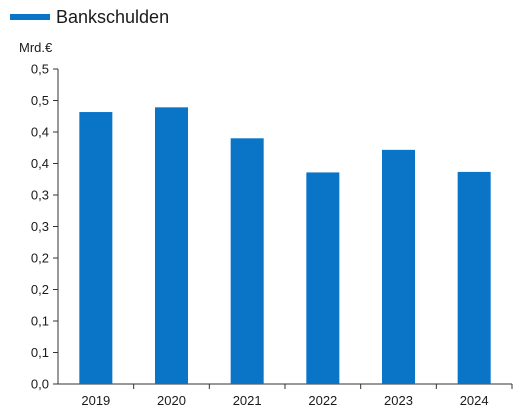  Describe the element at coordinates (247, 261) in the screenshot. I see `bar-2021` at that location.